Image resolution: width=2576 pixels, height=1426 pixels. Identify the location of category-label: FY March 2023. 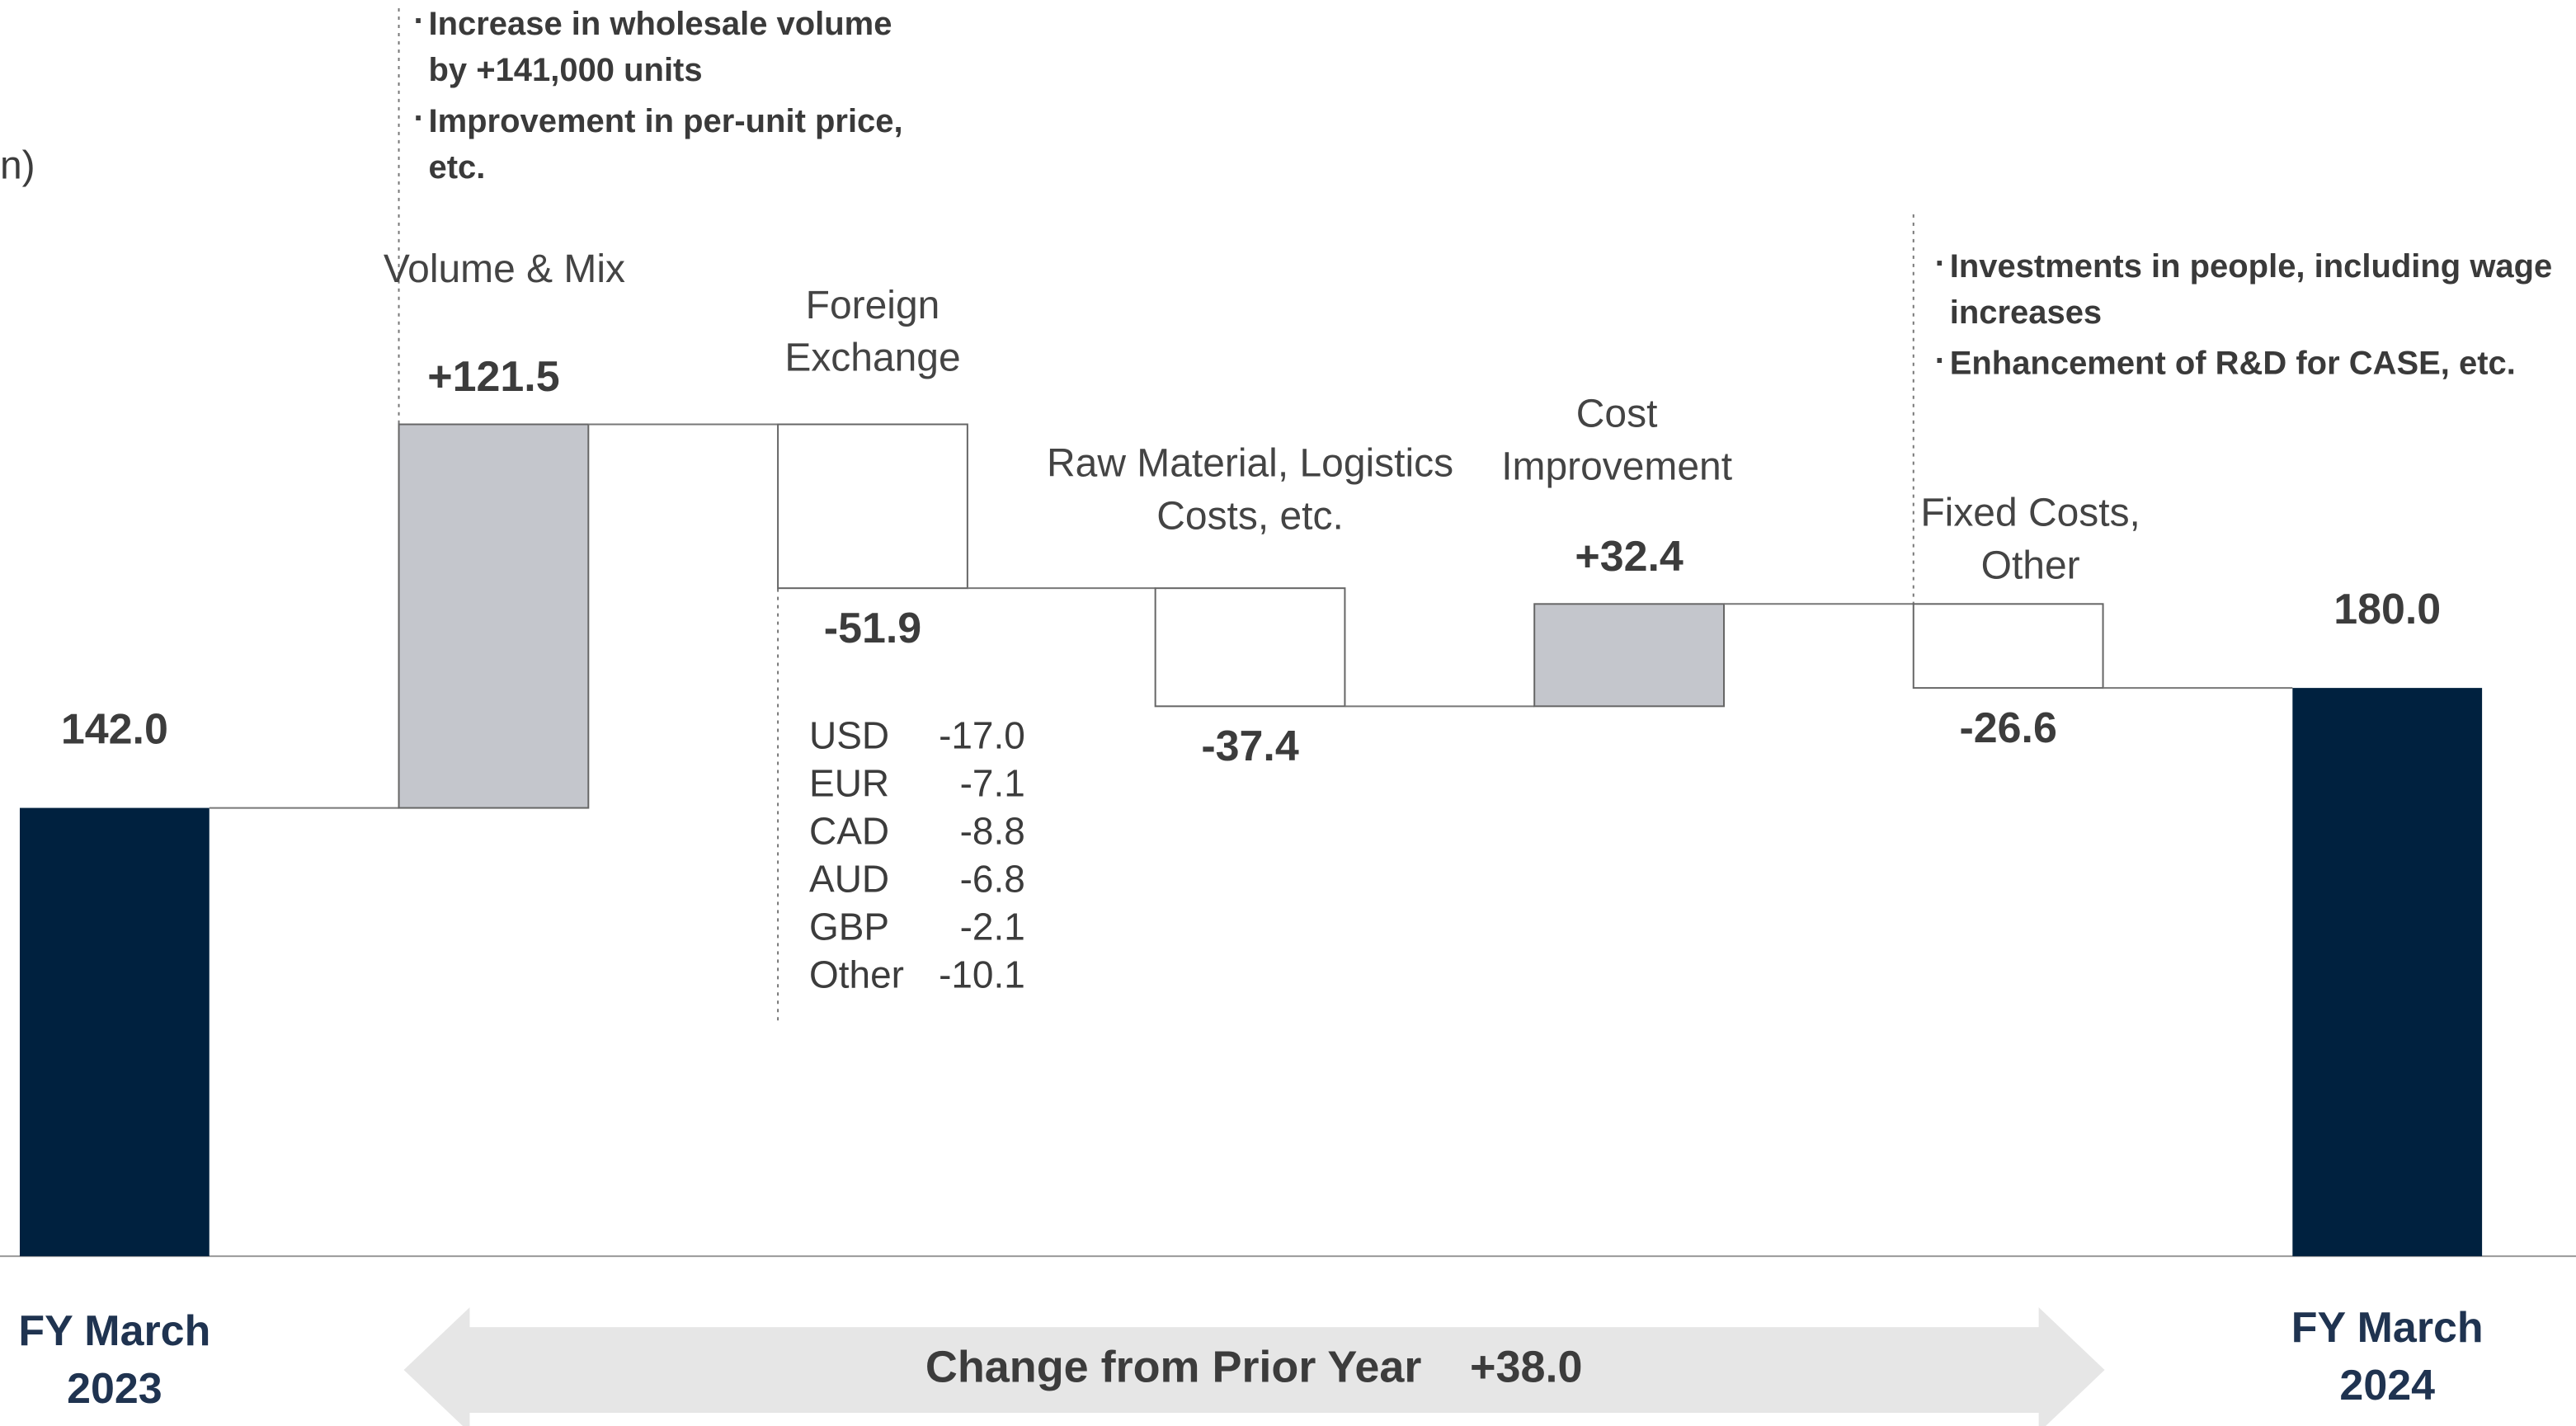
(114, 1360).